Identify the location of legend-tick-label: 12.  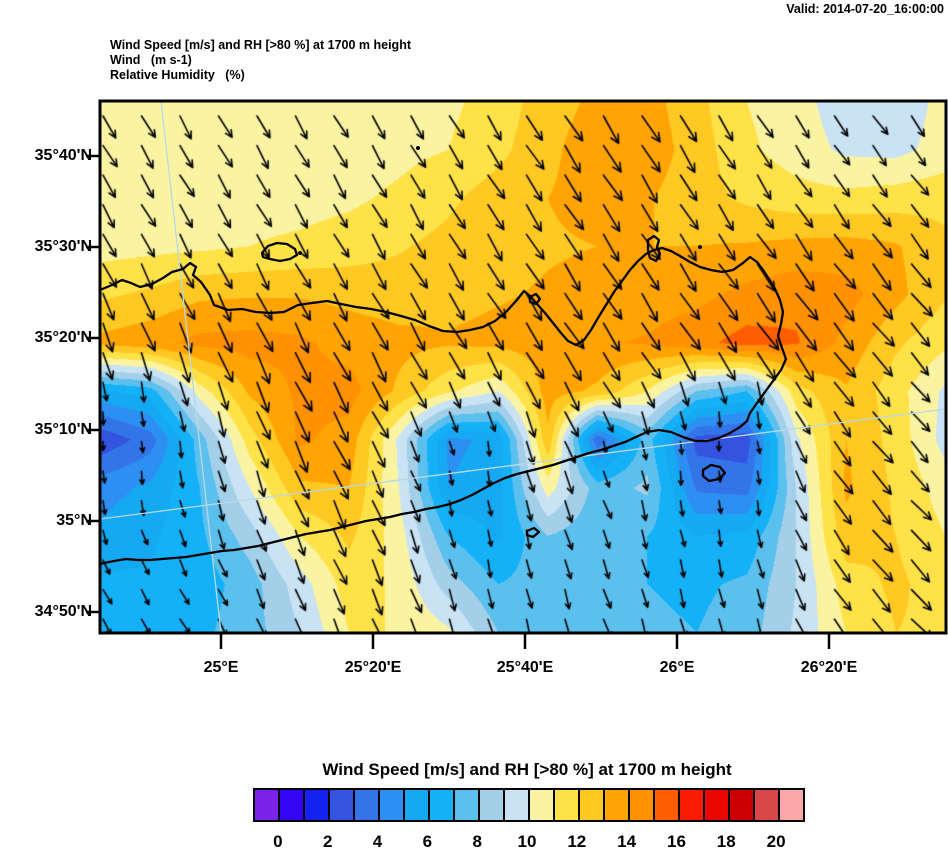
(577, 841).